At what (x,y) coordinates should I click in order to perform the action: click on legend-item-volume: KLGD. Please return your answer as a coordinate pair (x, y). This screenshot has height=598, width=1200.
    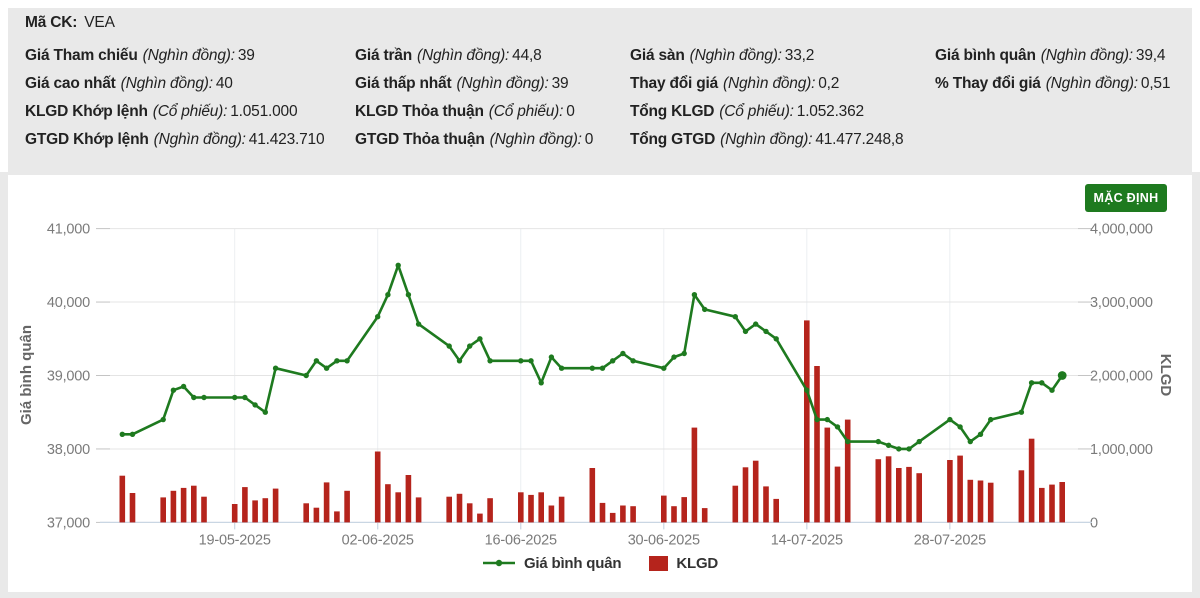
    Looking at the image, I should click on (683, 563).